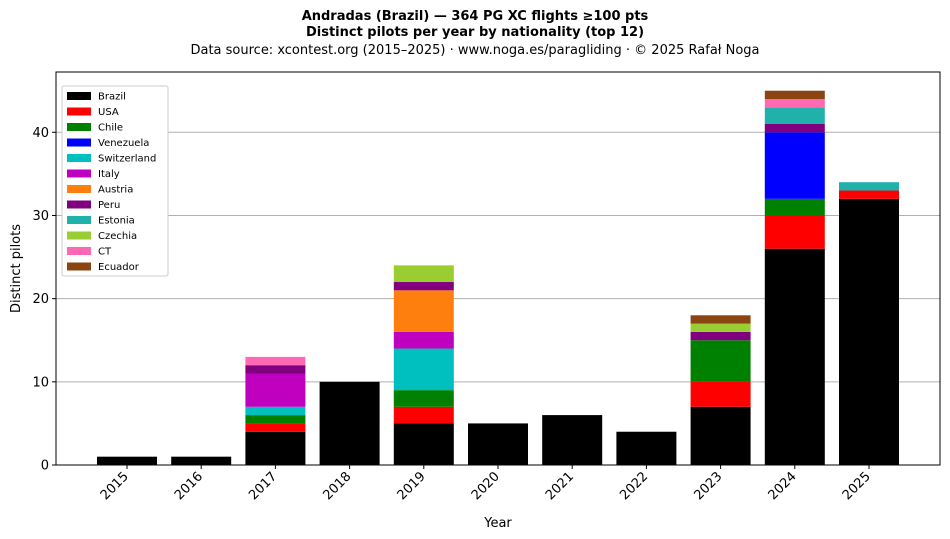  Describe the element at coordinates (119, 267) in the screenshot. I see `legend-label: Ecuador` at that location.